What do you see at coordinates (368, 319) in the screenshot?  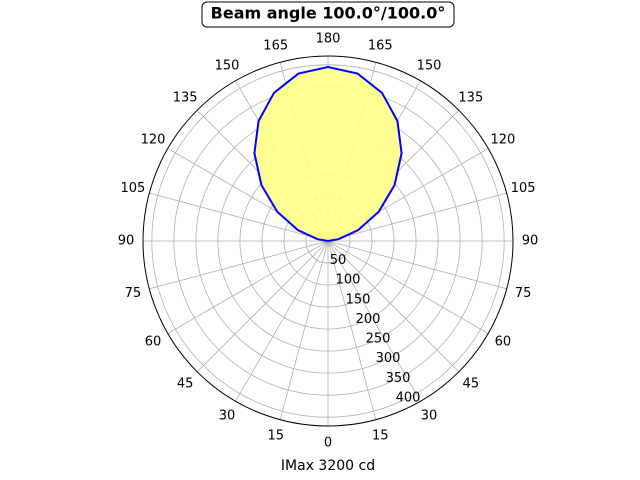 I see `r-tick-label: 200` at bounding box center [368, 319].